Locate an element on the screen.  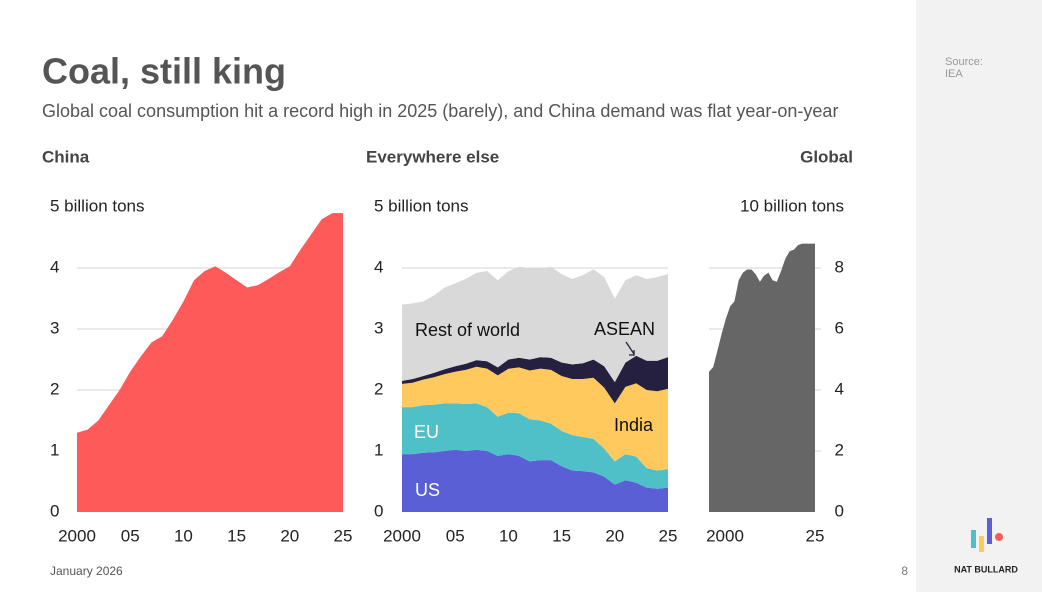
slide-title: Coal, still king is located at coordinates (164, 71).